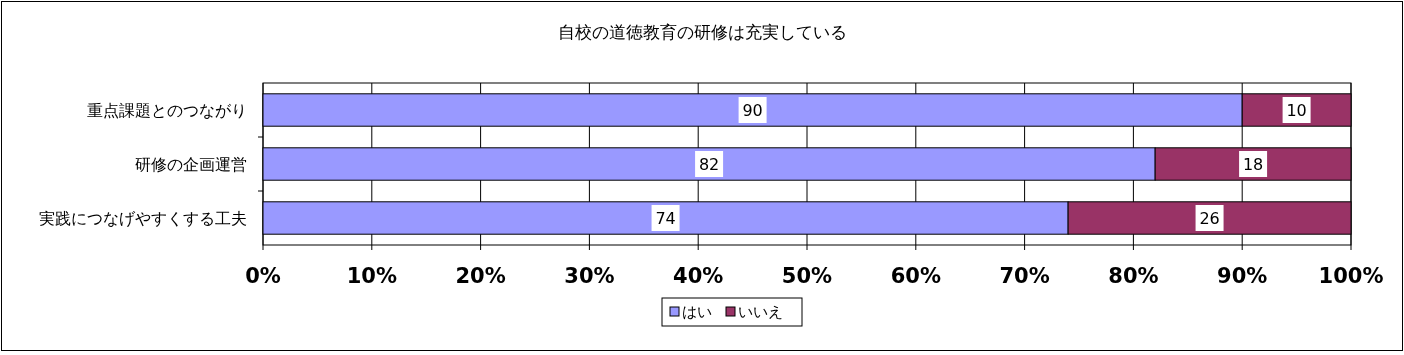  I want to click on x-tick-label: 10%, so click(371, 276).